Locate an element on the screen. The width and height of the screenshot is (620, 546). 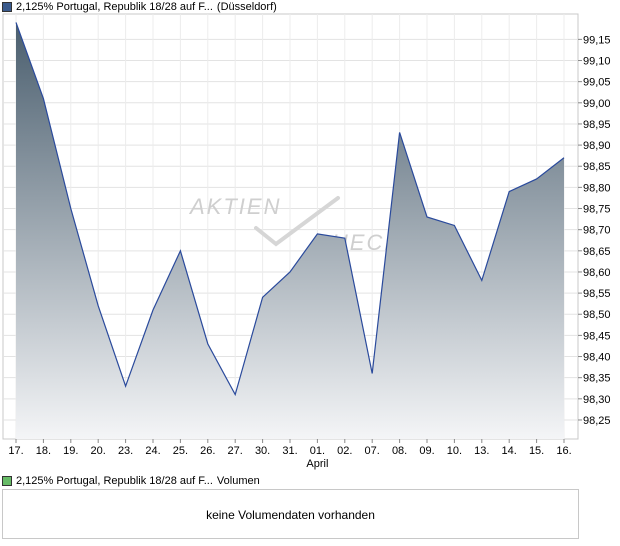
x-tick-label: 13. is located at coordinates (481, 451).